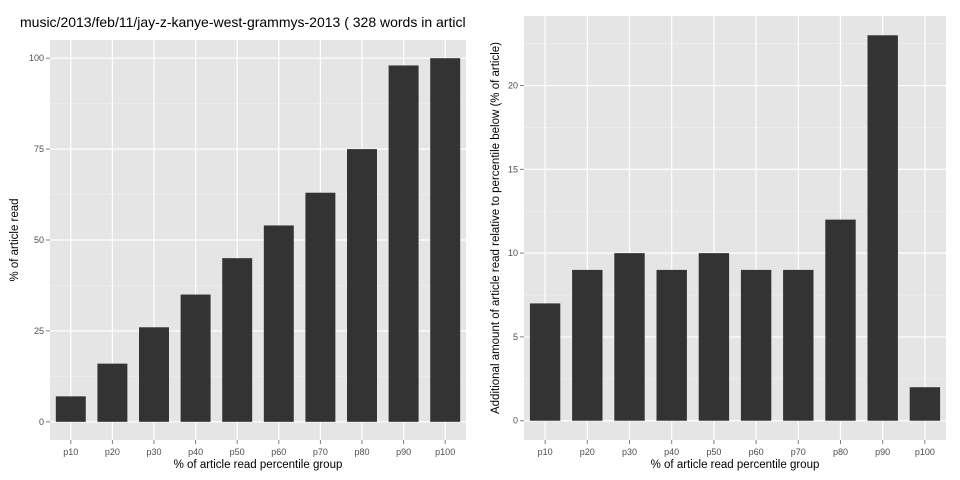  I want to click on panel1-bar-p80, so click(362, 285).